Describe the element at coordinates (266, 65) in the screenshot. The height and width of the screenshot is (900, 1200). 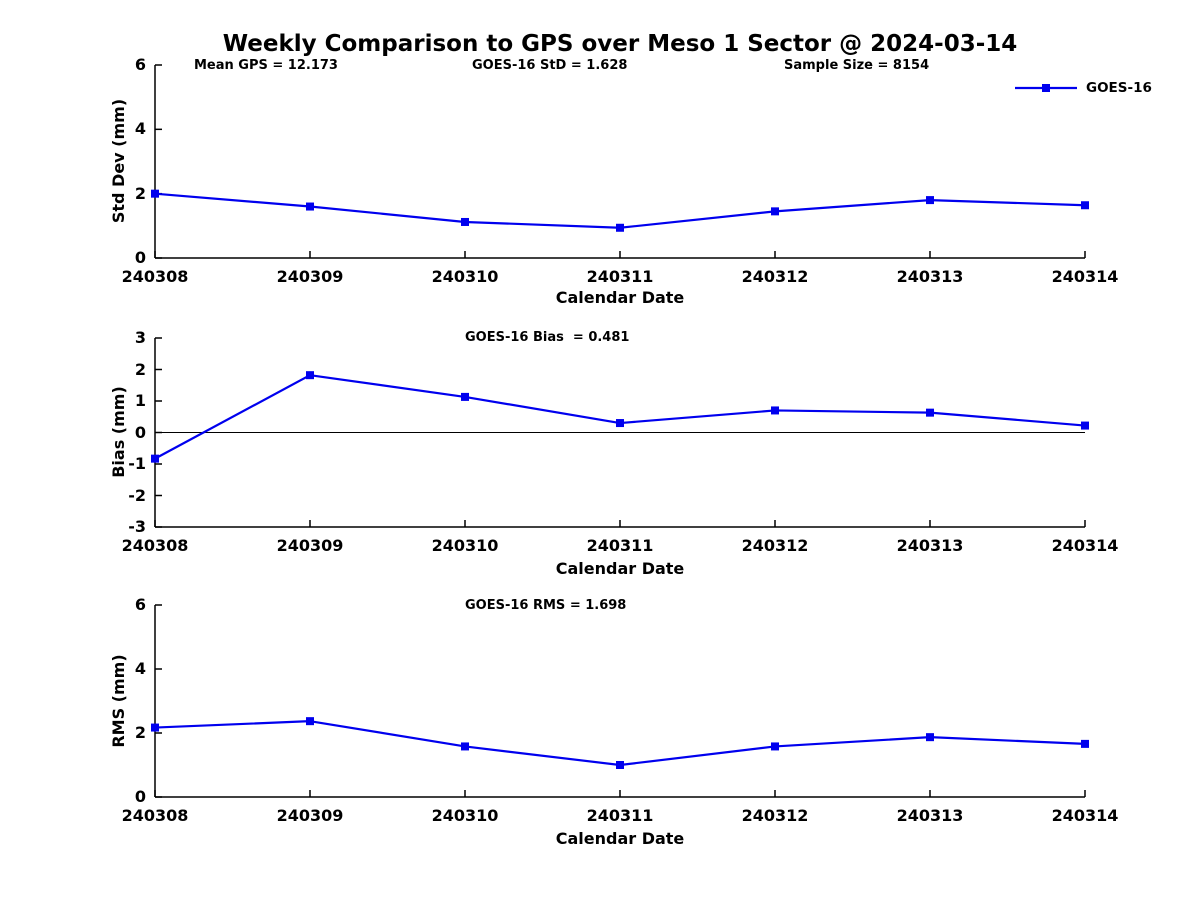
I see `stat-mean-gps: Mean GPS = 12.173` at that location.